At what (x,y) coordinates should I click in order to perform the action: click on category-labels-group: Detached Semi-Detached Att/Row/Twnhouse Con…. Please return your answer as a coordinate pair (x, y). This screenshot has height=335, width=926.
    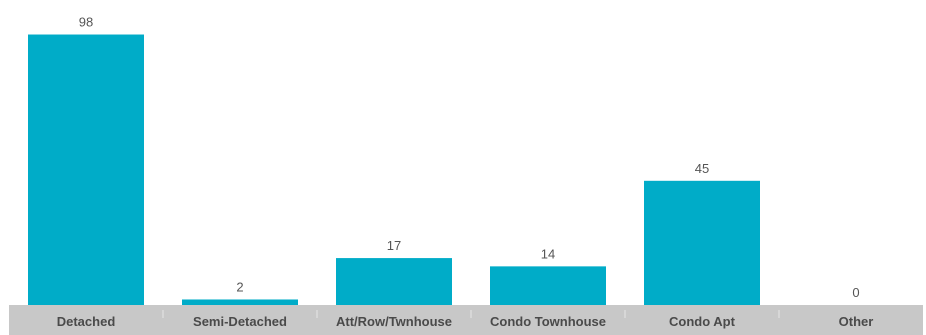
    Looking at the image, I should click on (465, 321).